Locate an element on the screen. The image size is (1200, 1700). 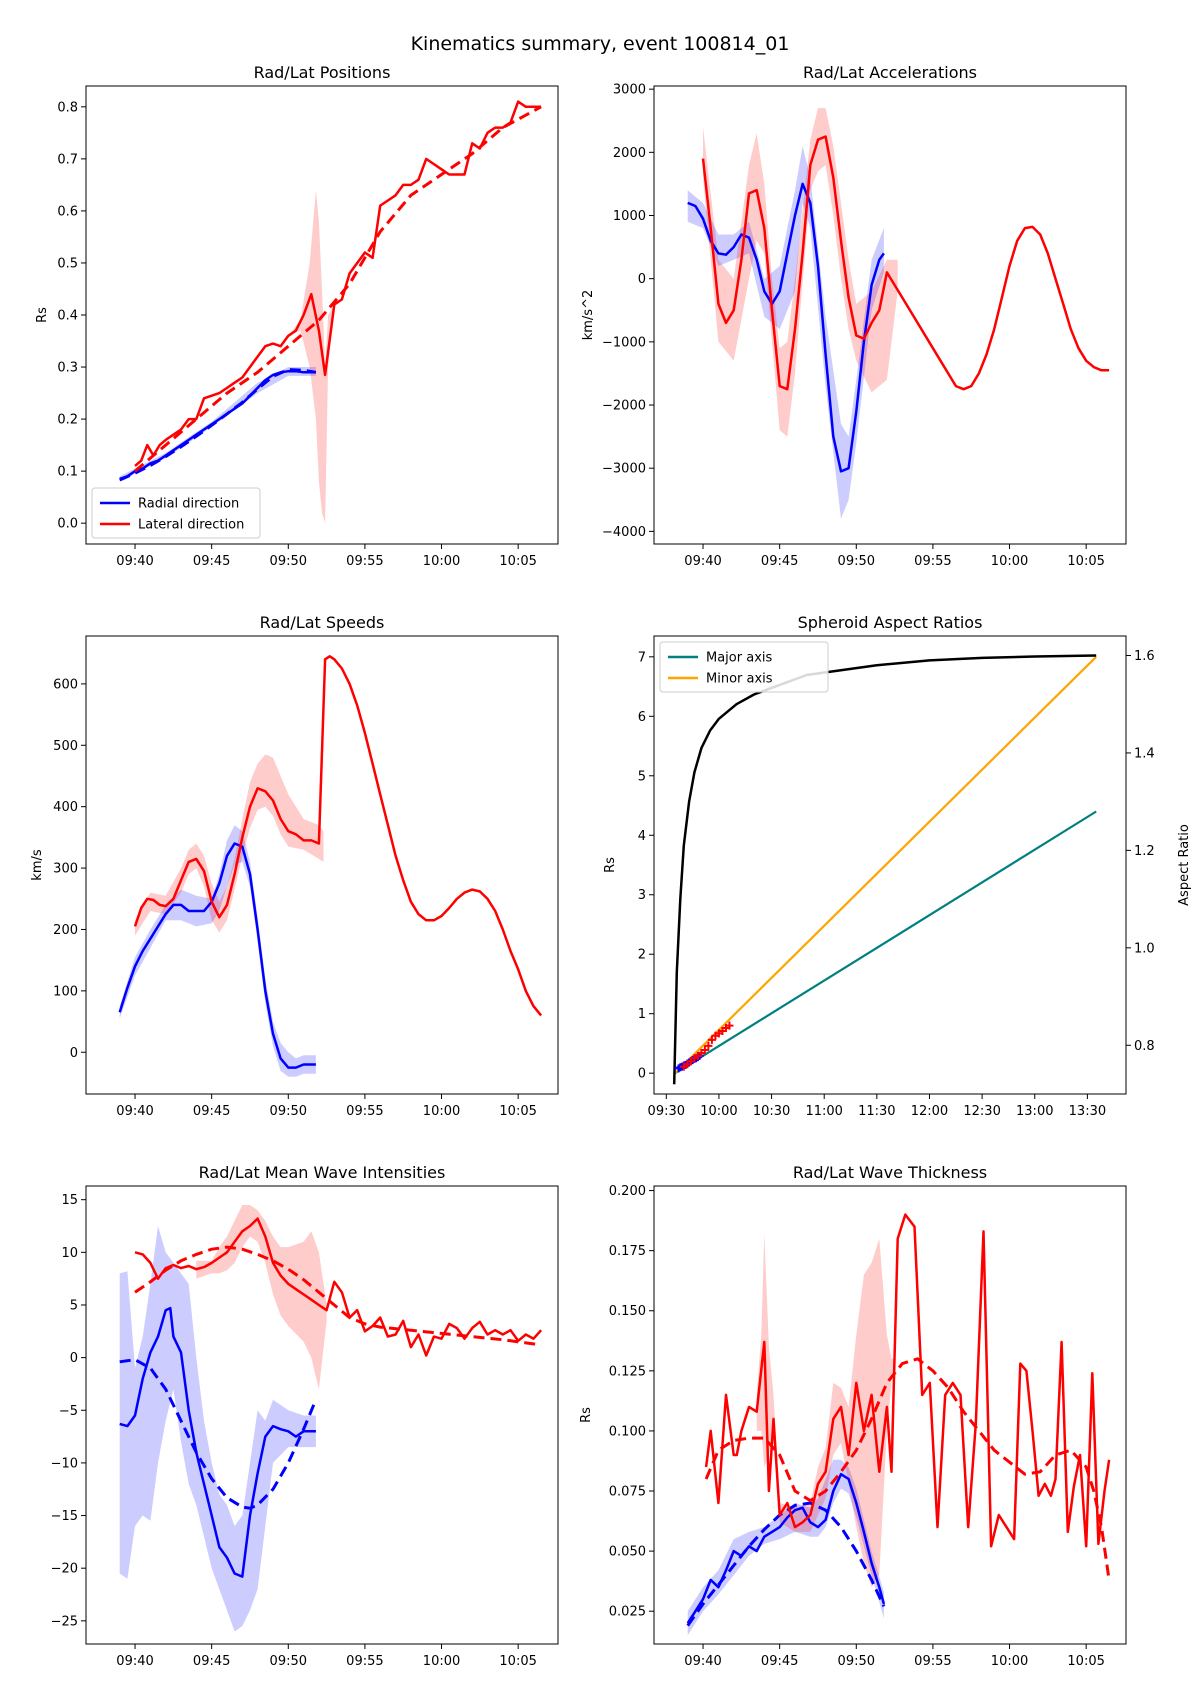
positions-xtick-label: 09:45 is located at coordinates (211, 561).